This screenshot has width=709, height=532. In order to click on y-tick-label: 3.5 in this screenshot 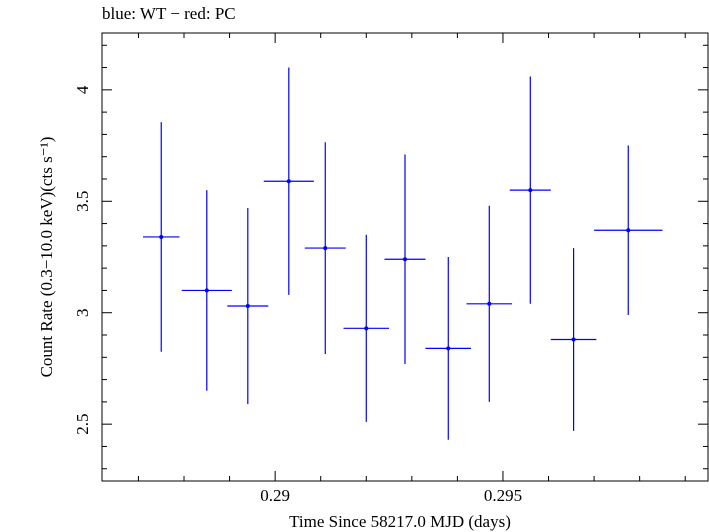, I will do `click(82, 201)`.